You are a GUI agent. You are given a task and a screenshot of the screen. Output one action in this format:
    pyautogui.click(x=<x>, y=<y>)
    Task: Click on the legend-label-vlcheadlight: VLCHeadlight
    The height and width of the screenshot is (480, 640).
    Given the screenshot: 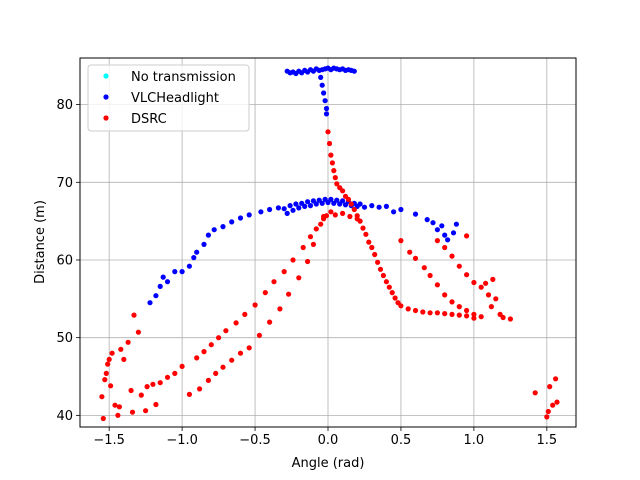 What is the action you would take?
    pyautogui.click(x=175, y=98)
    